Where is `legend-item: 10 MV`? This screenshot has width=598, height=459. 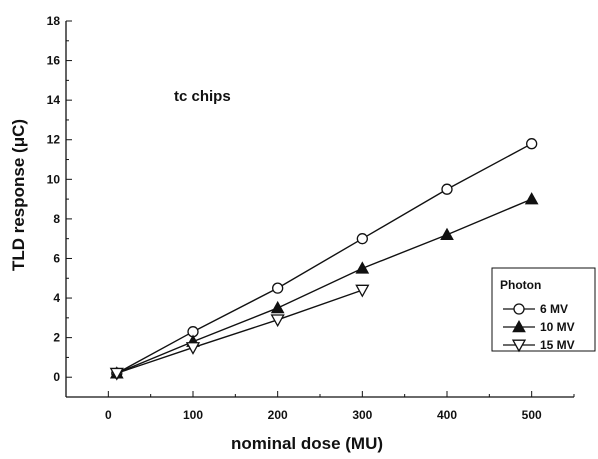 legend-item: 10 MV is located at coordinates (539, 326).